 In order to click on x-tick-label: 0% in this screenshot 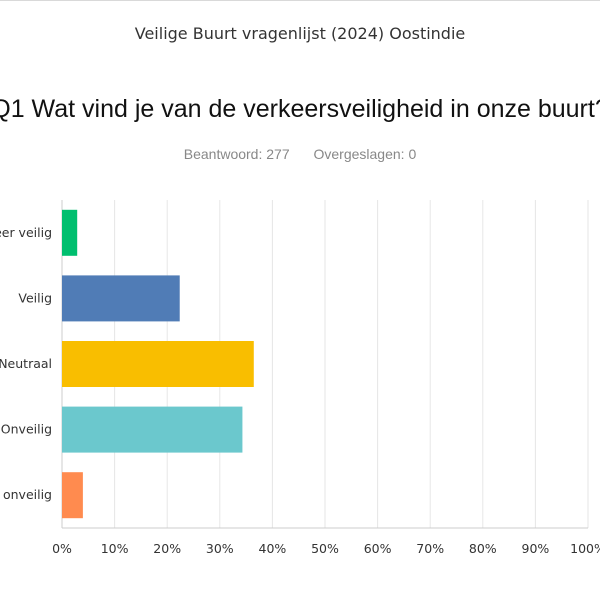, I will do `click(62, 548)`.